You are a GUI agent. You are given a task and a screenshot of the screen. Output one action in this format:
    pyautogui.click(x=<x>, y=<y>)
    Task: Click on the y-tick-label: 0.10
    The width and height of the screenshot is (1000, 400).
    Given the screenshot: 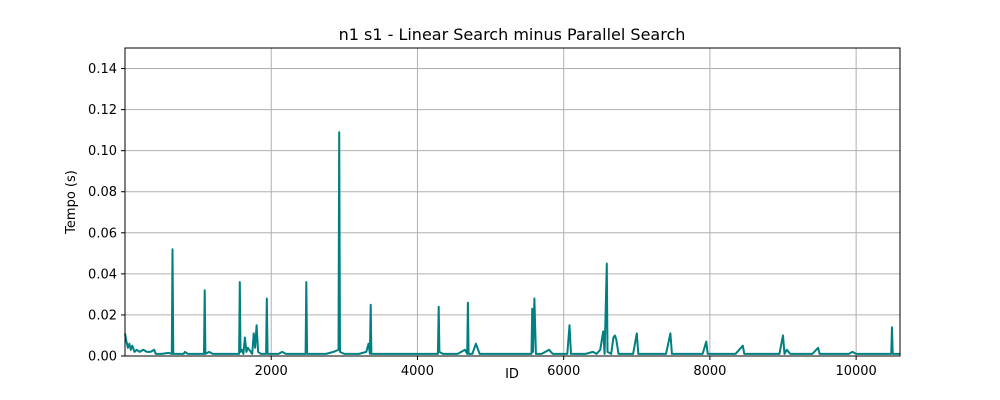 What is the action you would take?
    pyautogui.click(x=102, y=151)
    